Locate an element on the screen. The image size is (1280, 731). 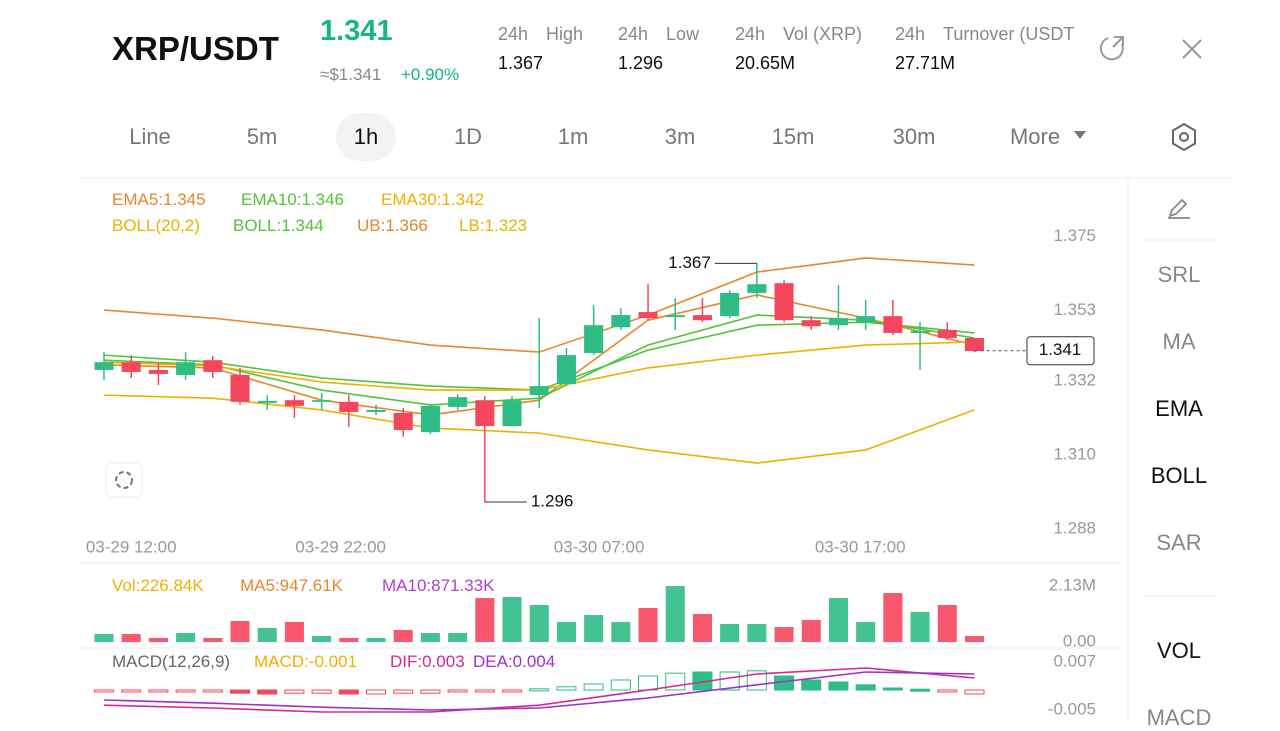
stat-label: Turnover (USDT is located at coordinates (1009, 34).